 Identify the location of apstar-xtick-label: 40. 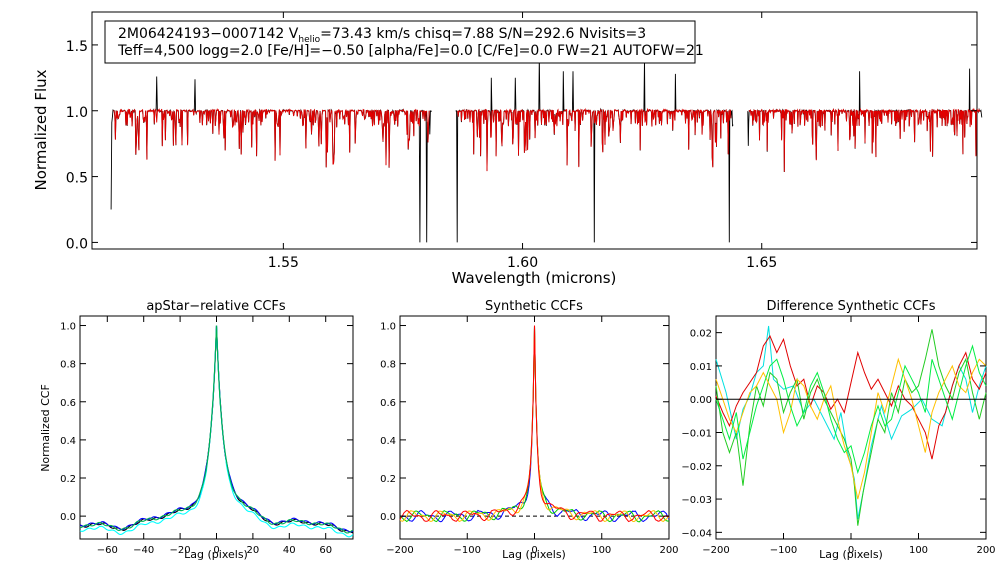
(289, 550).